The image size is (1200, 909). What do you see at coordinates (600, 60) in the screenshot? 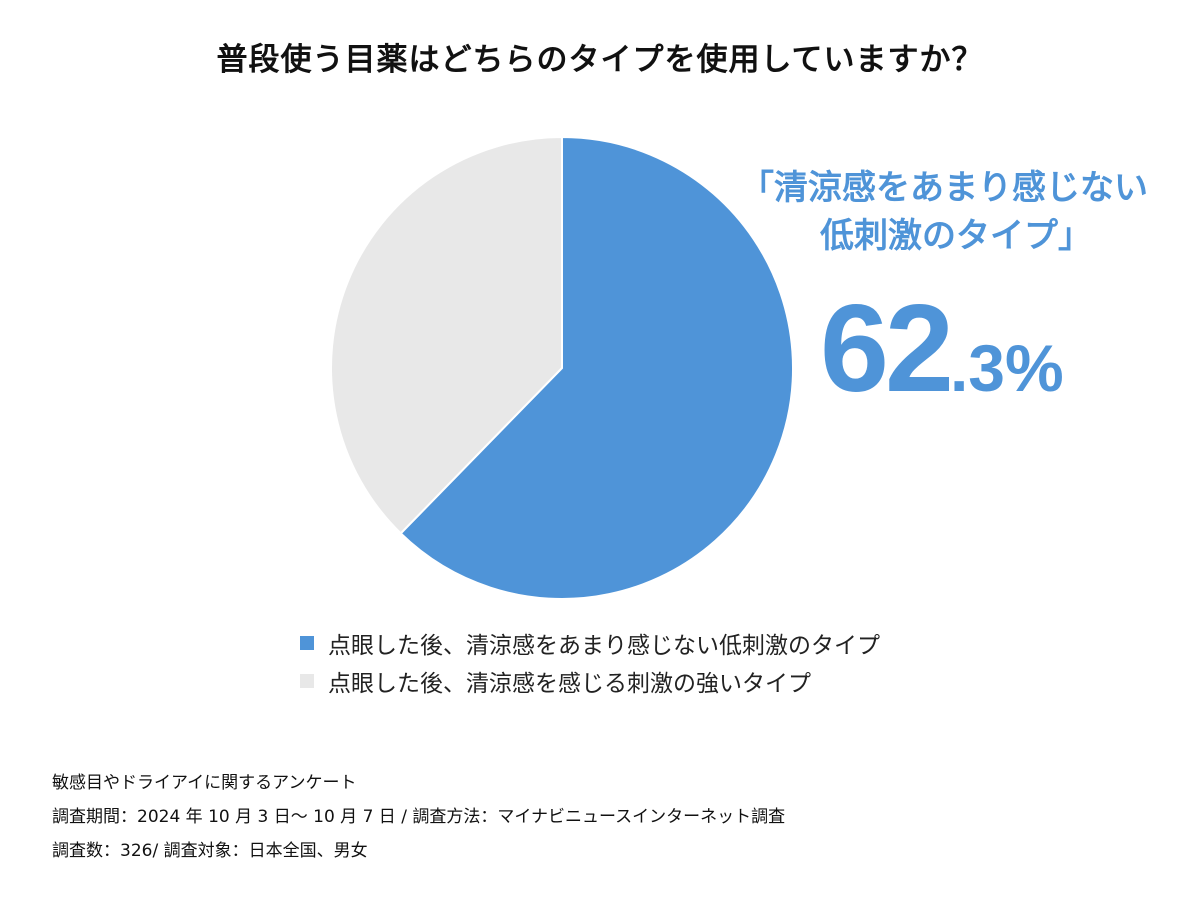
I see `chart-title: 普段使う目薬はどちらのタイプを使用していますか？` at bounding box center [600, 60].